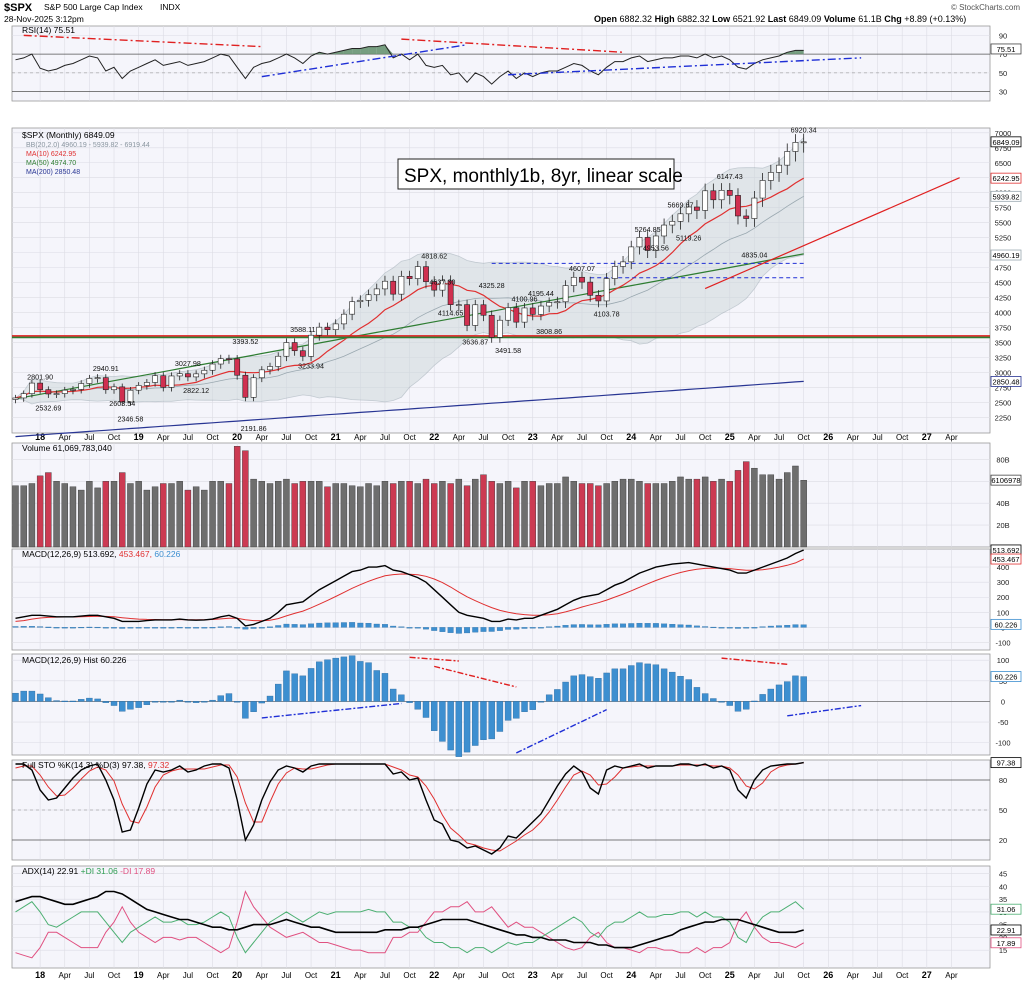  I want to click on macd-right-signal-box, so click(1006, 559).